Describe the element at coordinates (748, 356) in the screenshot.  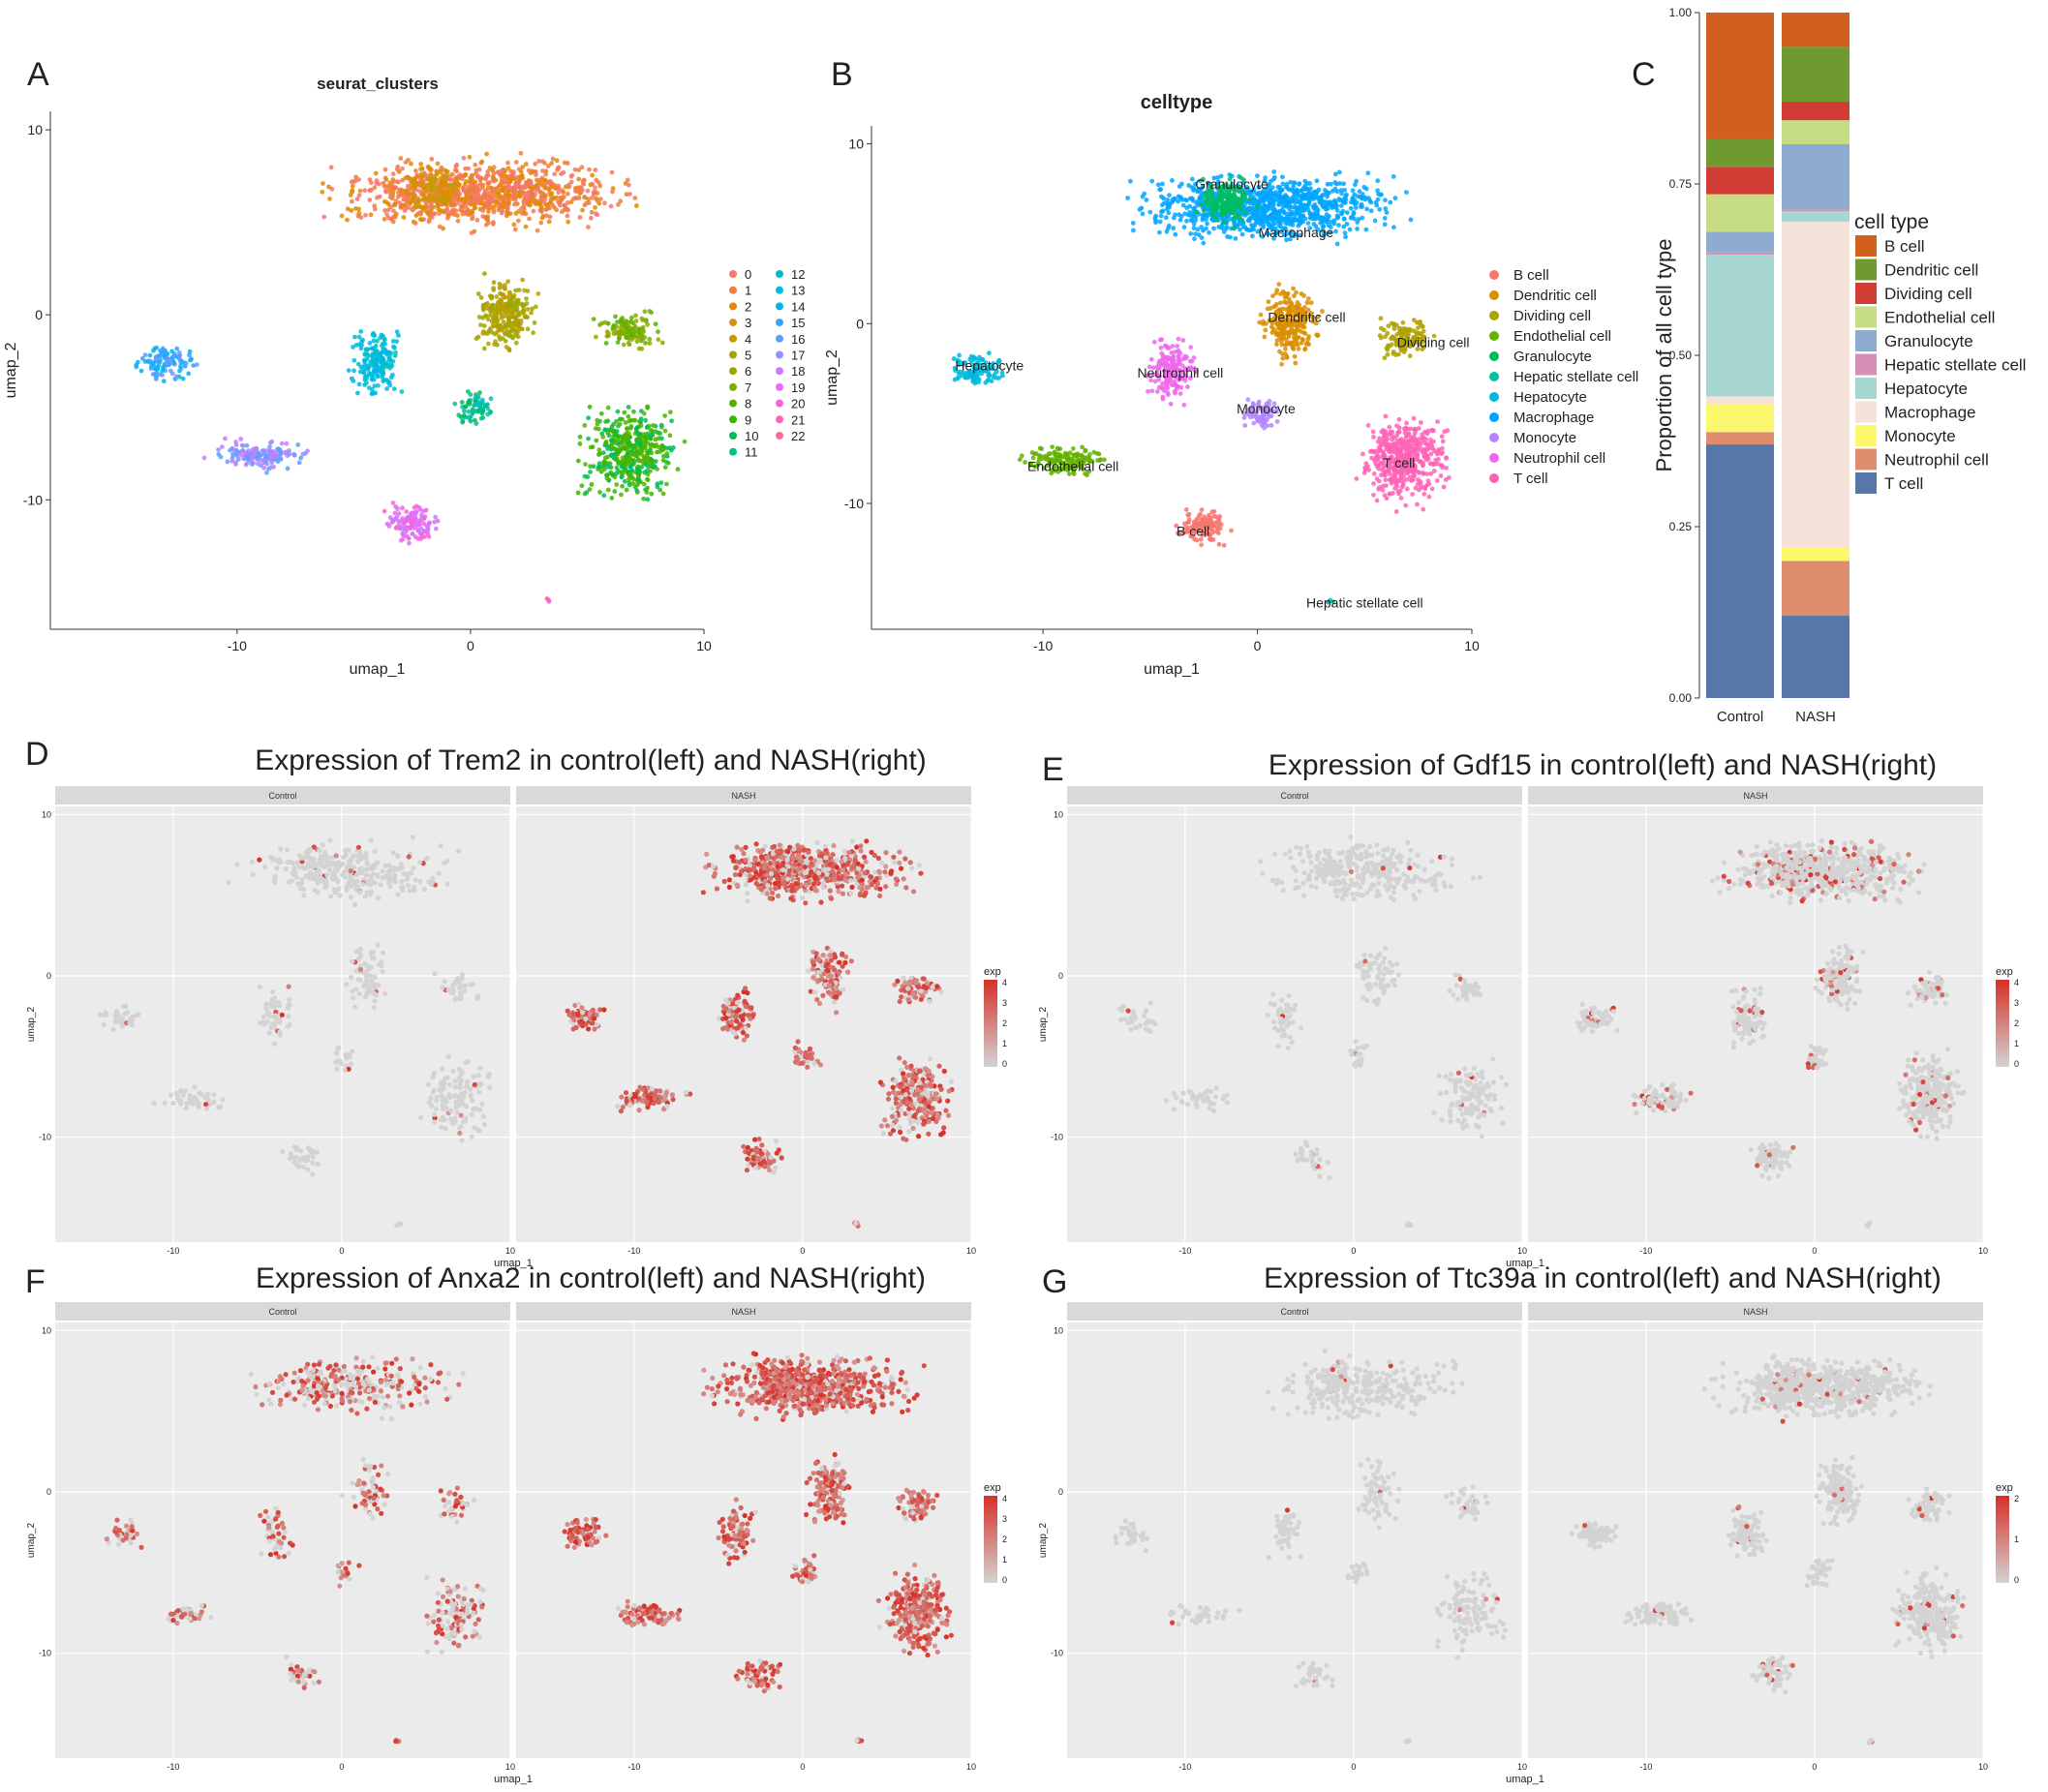
I see `legend-label-cluster-5: 5` at that location.